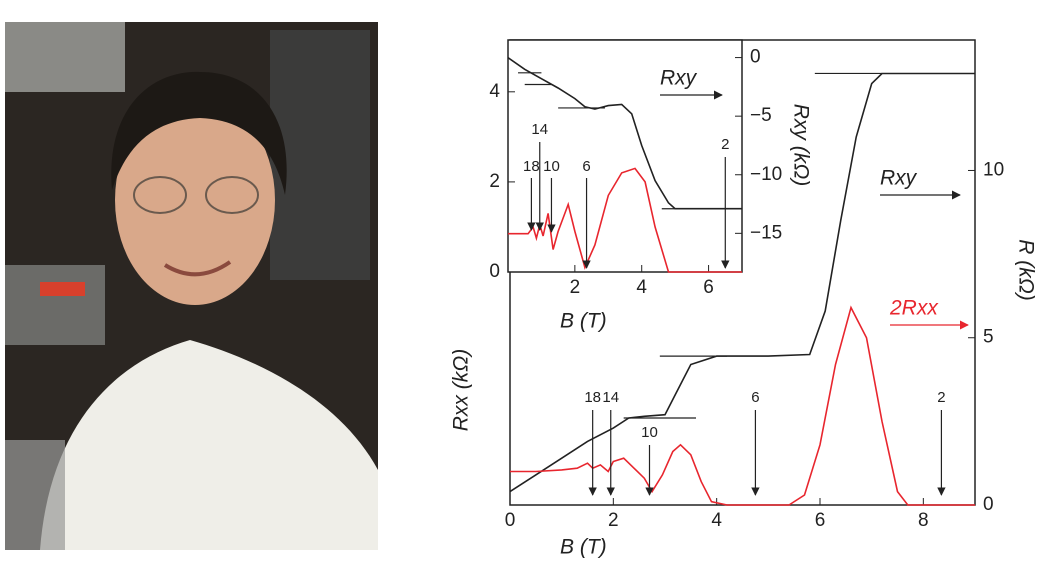  What do you see at coordinates (800, 145) in the screenshot?
I see `y2-axis-label: Rxy (kΩ)` at bounding box center [800, 145].